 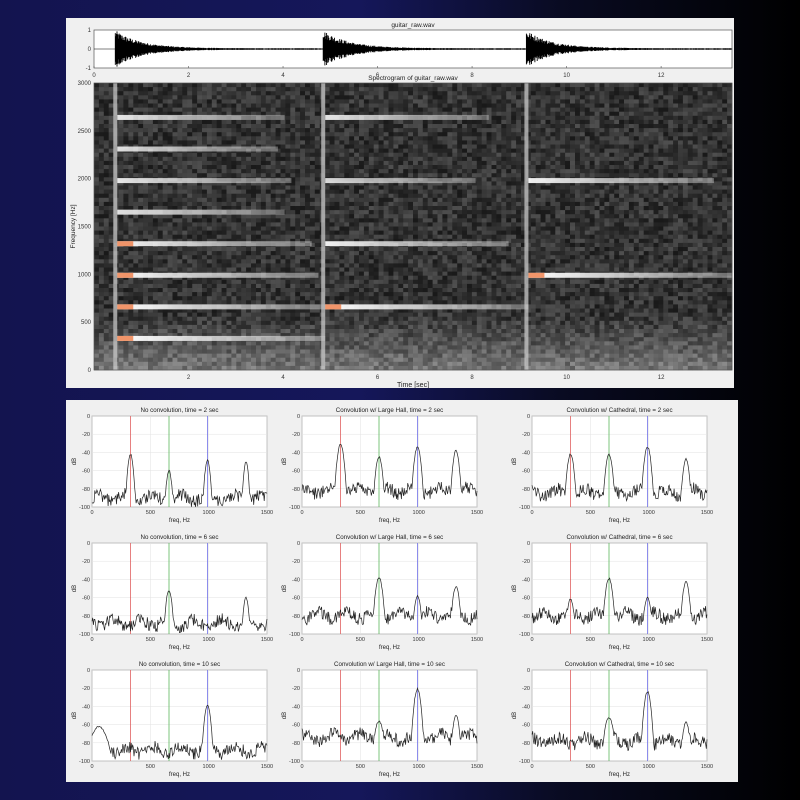 I want to click on spectrogram-ytick-label: 2500, so click(x=85, y=132).